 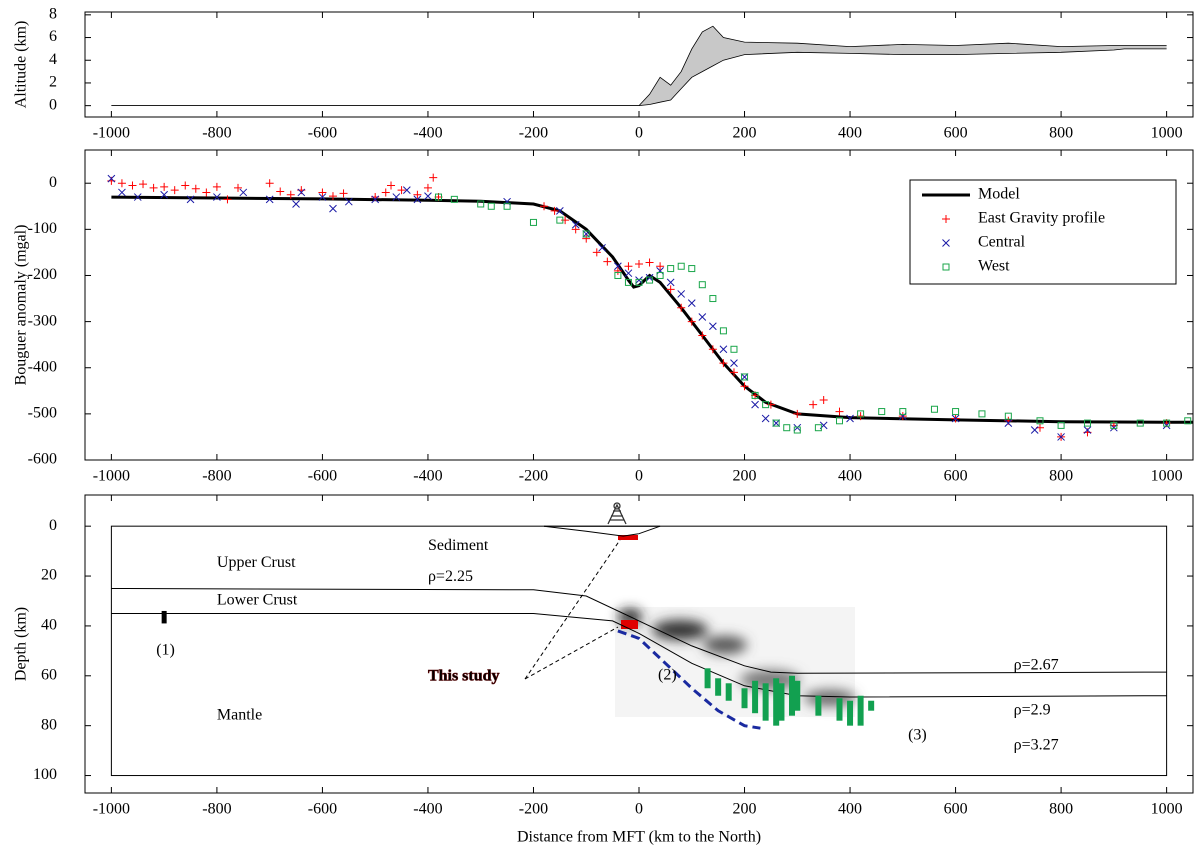 I want to click on annotation: Sediment, so click(x=458, y=545).